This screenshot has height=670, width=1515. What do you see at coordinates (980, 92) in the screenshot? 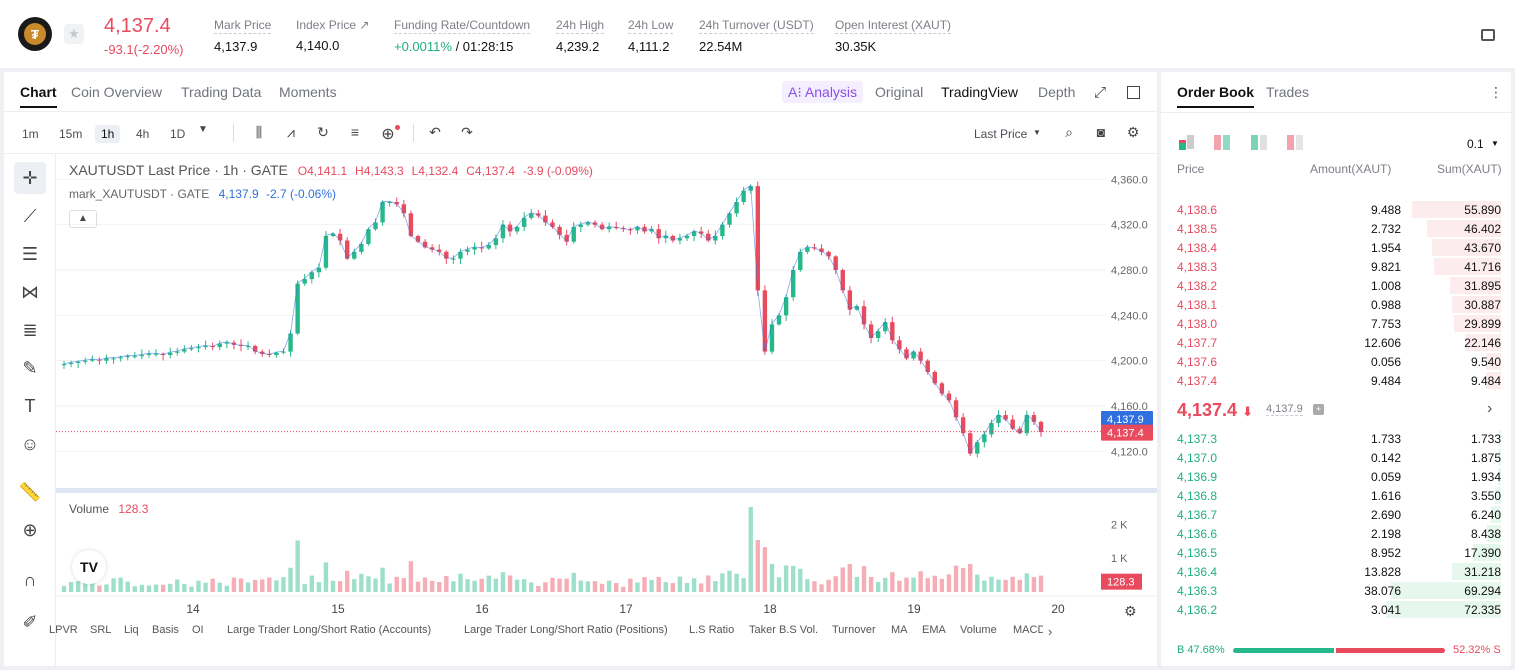
I see `view-tradingview: TradingView` at bounding box center [980, 92].